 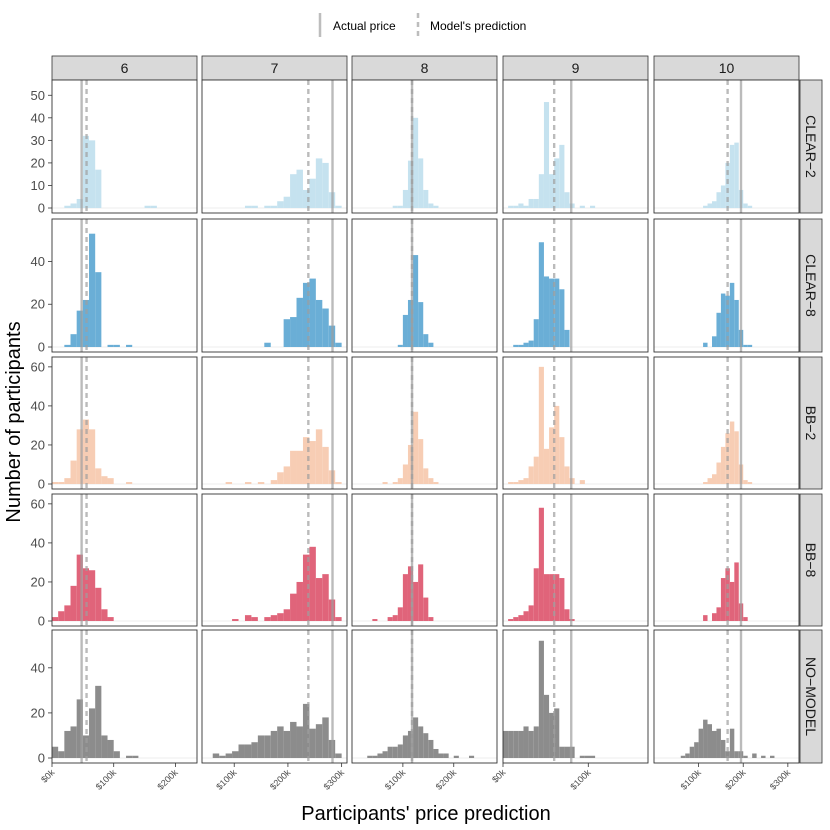 What do you see at coordinates (280, 779) in the screenshot?
I see `x-tick-label: $200k` at bounding box center [280, 779].